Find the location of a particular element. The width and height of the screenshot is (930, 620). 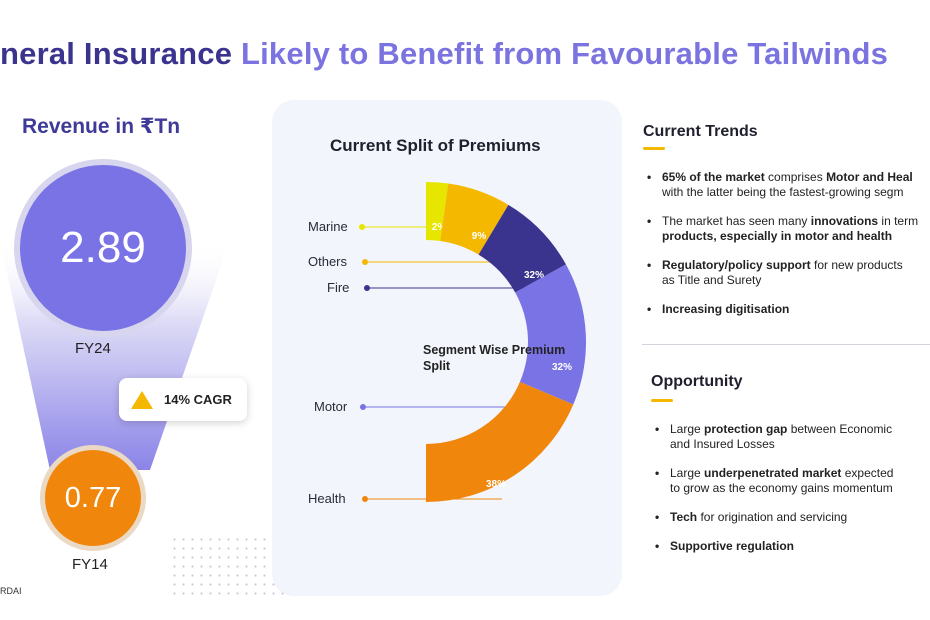

opportunity-item: Supportive regulation is located at coordinates (774, 546).